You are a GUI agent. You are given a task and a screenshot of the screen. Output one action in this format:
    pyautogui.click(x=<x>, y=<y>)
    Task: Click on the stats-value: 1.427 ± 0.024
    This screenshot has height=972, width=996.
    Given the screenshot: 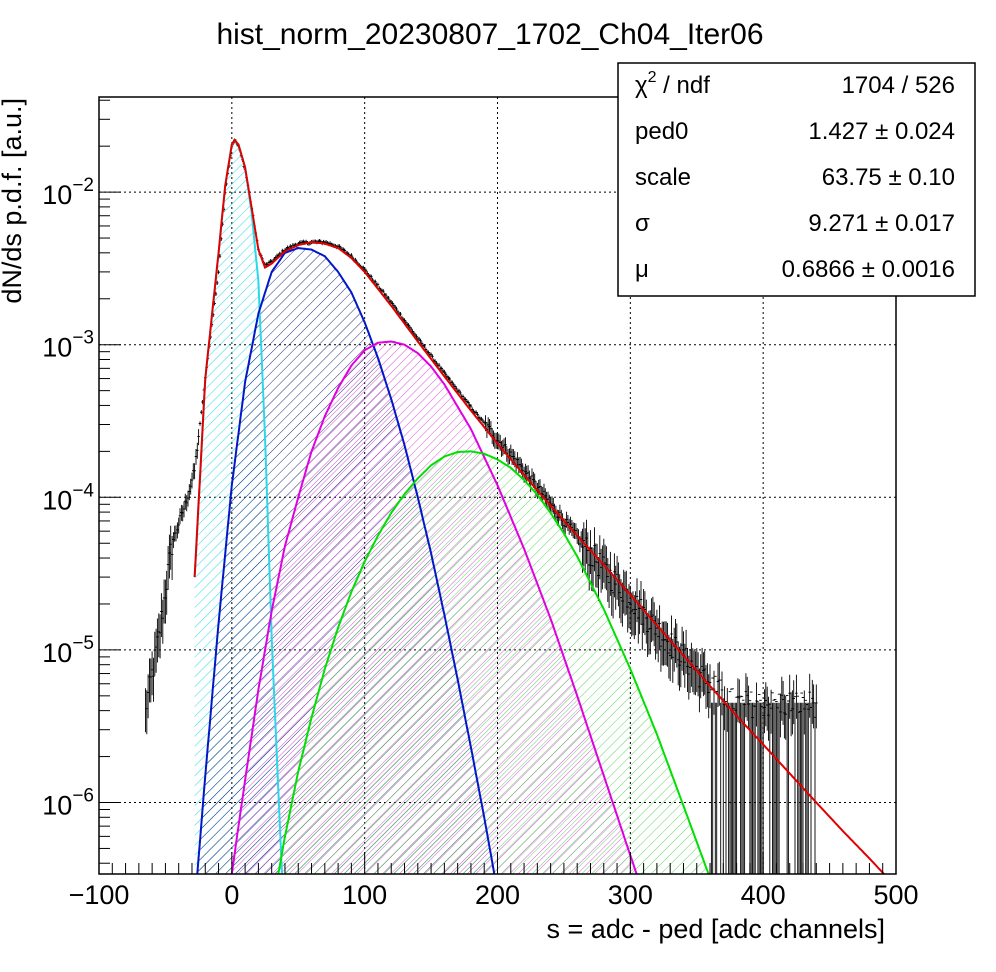 What is the action you would take?
    pyautogui.click(x=881, y=131)
    